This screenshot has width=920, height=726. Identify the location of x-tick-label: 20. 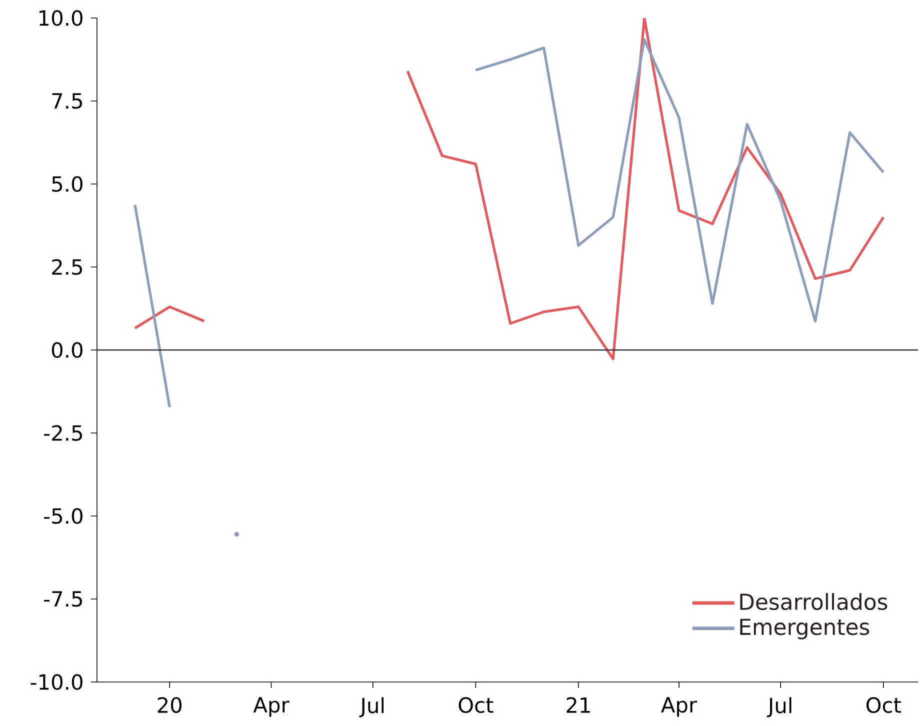
(170, 705).